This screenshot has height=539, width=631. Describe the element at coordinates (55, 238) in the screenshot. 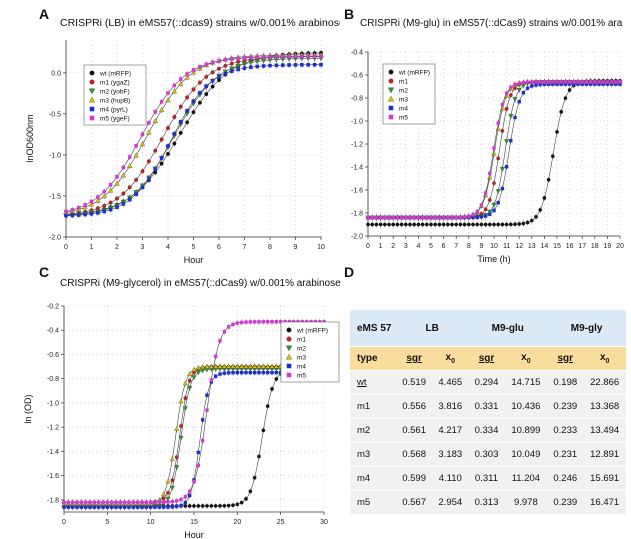

I see `y-tick-label: -2.0` at that location.